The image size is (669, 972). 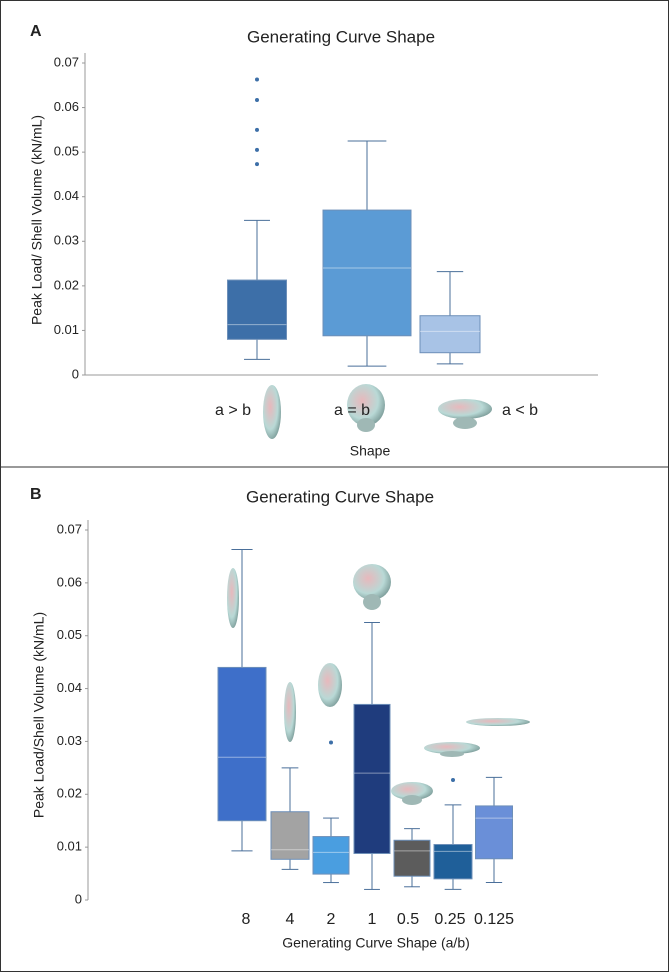 What do you see at coordinates (290, 919) in the screenshot?
I see `x-tick-label: 4` at bounding box center [290, 919].